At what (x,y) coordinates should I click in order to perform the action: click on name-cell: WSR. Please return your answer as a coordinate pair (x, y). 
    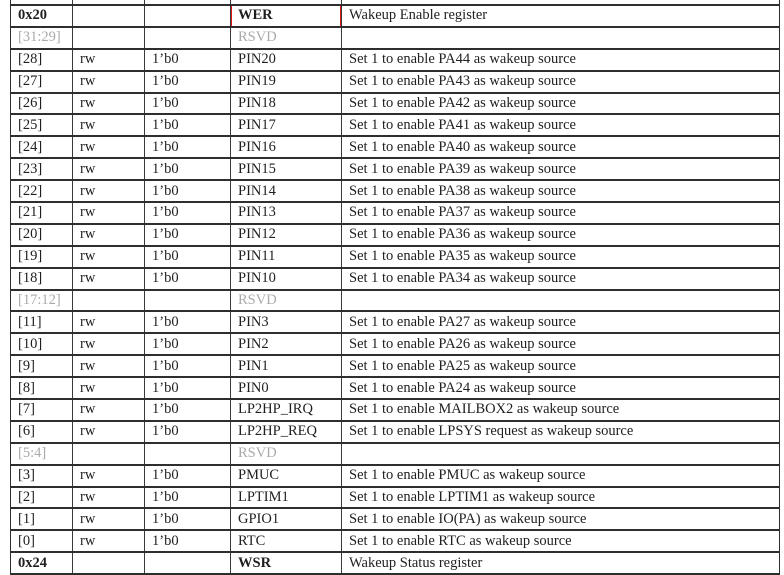
    Looking at the image, I should click on (286, 563).